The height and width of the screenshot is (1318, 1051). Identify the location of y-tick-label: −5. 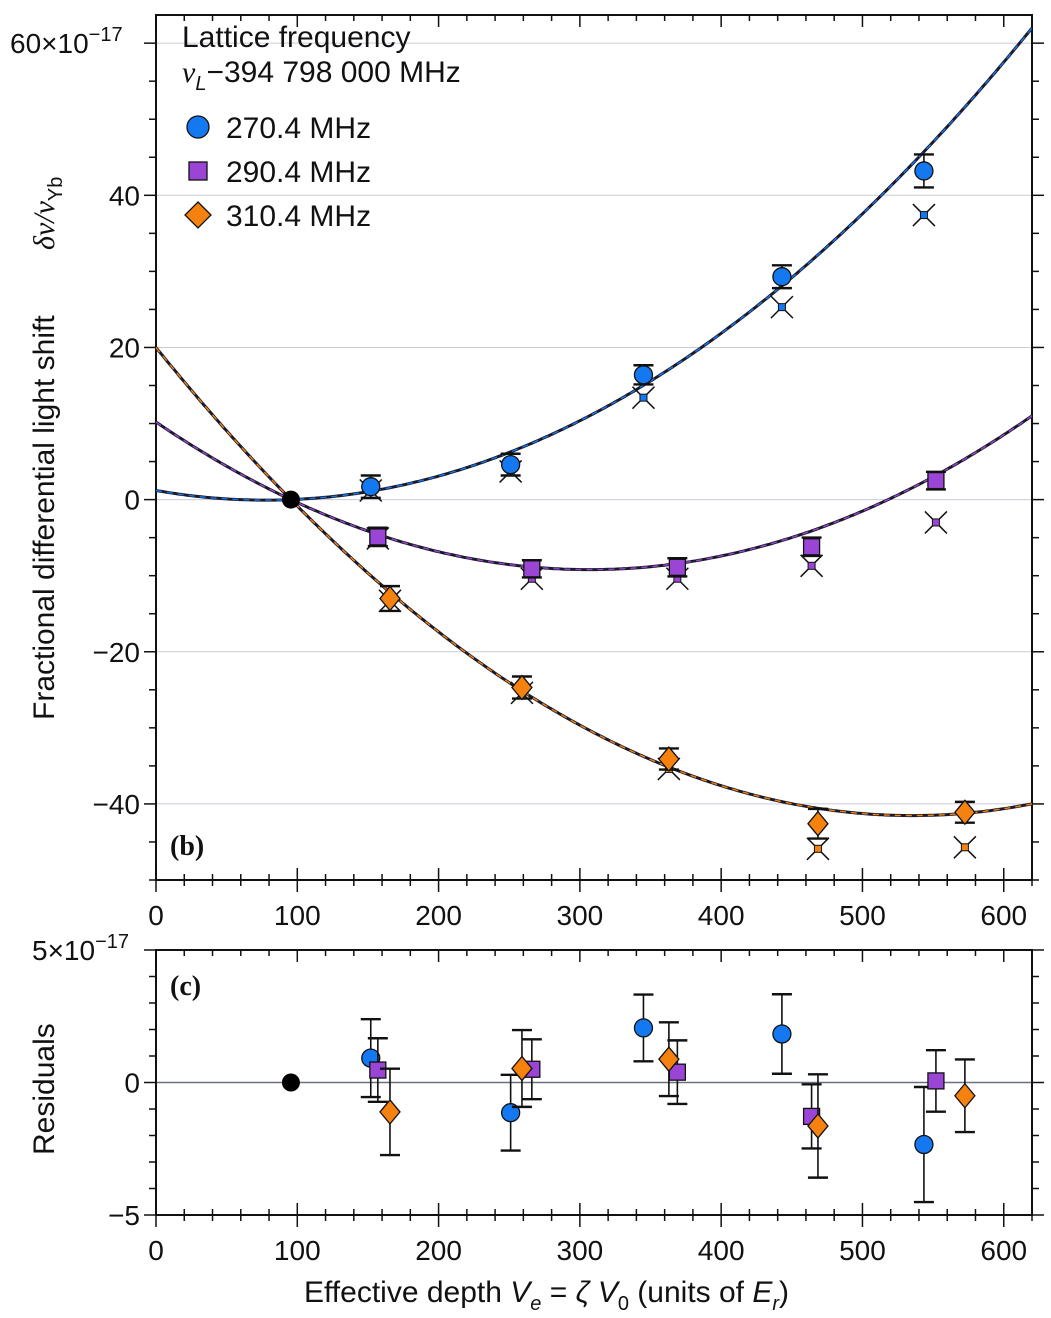
(124, 1215).